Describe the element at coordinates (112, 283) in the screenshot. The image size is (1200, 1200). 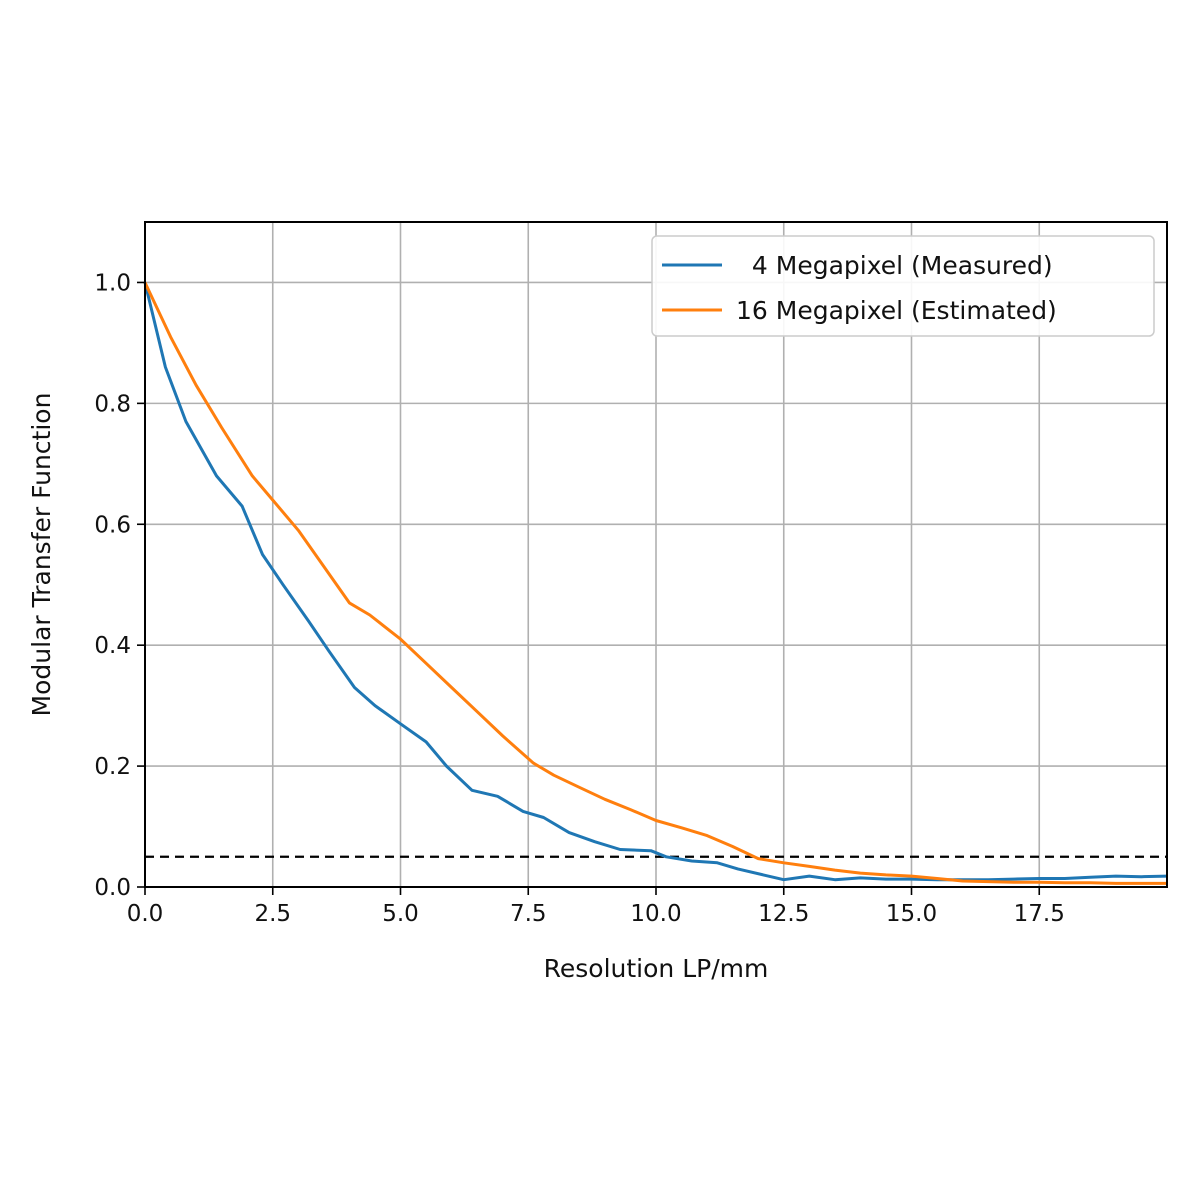
I see `y-tick-label: 1.0` at that location.